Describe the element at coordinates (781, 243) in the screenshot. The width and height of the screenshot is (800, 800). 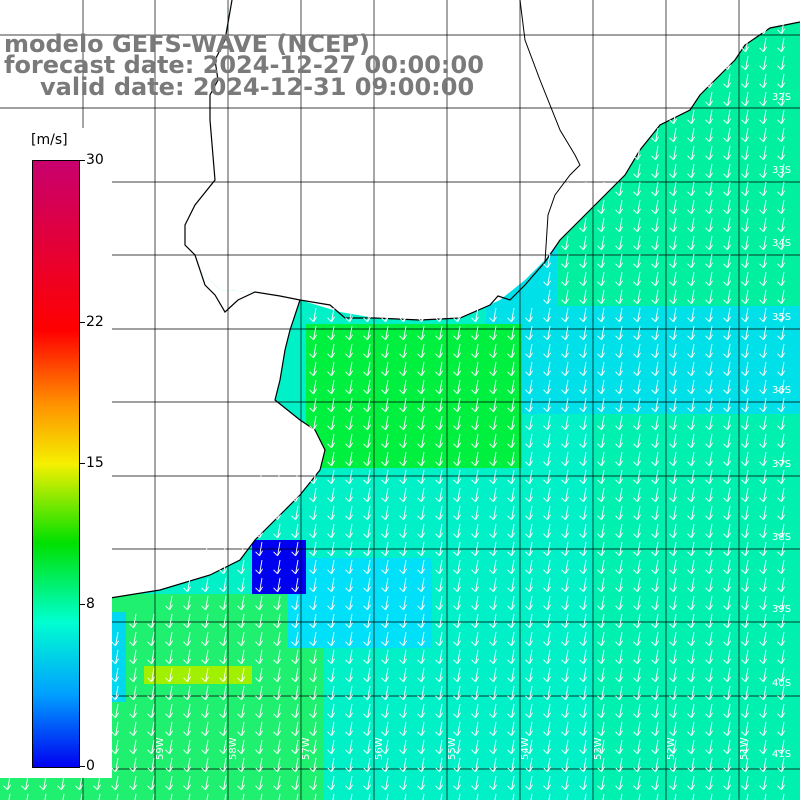
I see `latitude-label: 34S` at that location.